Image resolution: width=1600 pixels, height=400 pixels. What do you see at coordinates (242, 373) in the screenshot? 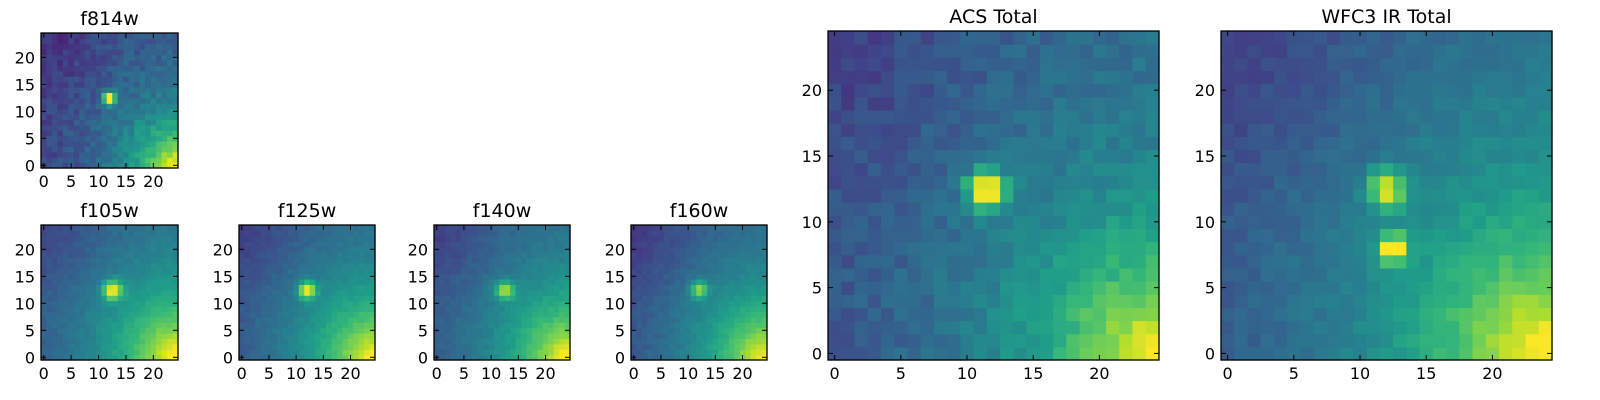
I see `x-tick-label: 0` at bounding box center [242, 373].